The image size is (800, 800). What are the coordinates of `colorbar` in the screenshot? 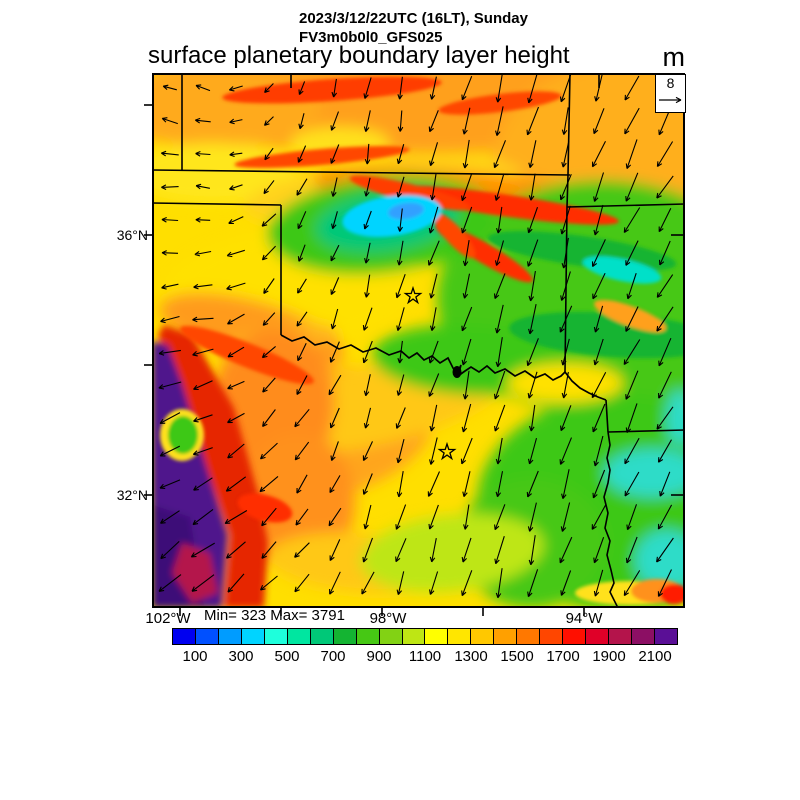 It's located at (425, 636).